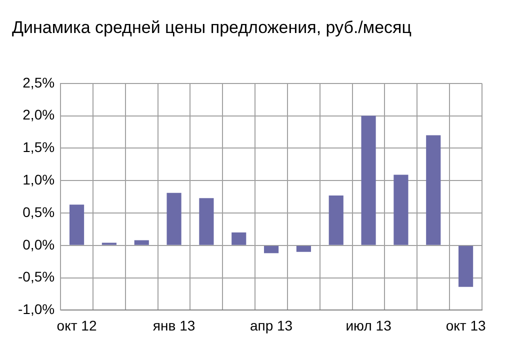 This screenshot has width=510, height=361. What do you see at coordinates (174, 325) in the screenshot?
I see `x-tick-label: янв 13` at bounding box center [174, 325].